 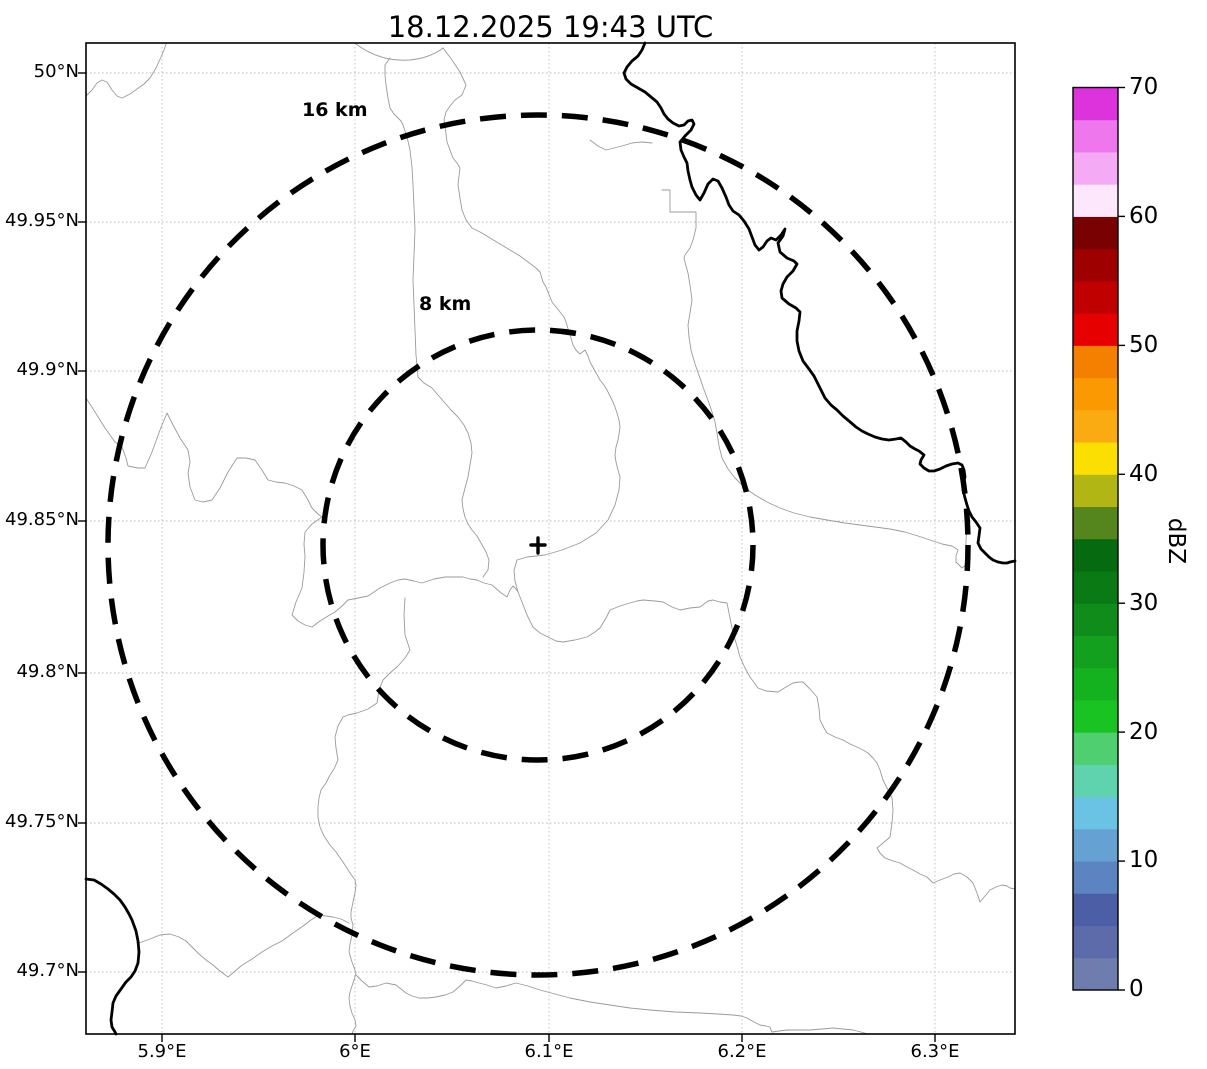 What do you see at coordinates (742, 1051) in the screenshot?
I see `x-tick-label: 6.2°E` at bounding box center [742, 1051].